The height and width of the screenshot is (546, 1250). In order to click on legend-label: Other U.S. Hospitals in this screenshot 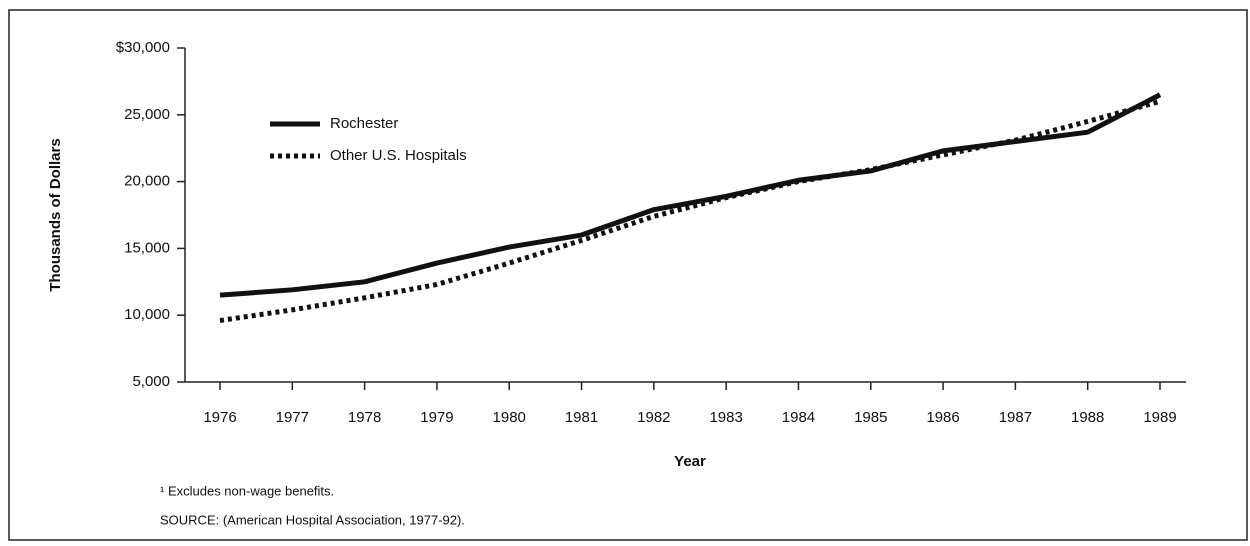, I will do `click(398, 155)`.